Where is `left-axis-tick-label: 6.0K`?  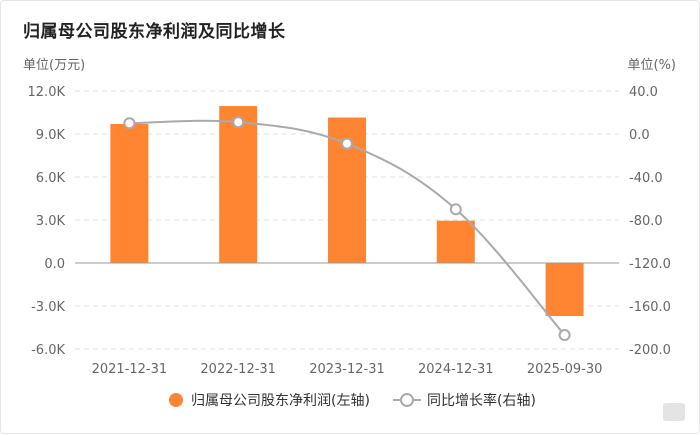
left-axis-tick-label: 6.0K is located at coordinates (51, 178).